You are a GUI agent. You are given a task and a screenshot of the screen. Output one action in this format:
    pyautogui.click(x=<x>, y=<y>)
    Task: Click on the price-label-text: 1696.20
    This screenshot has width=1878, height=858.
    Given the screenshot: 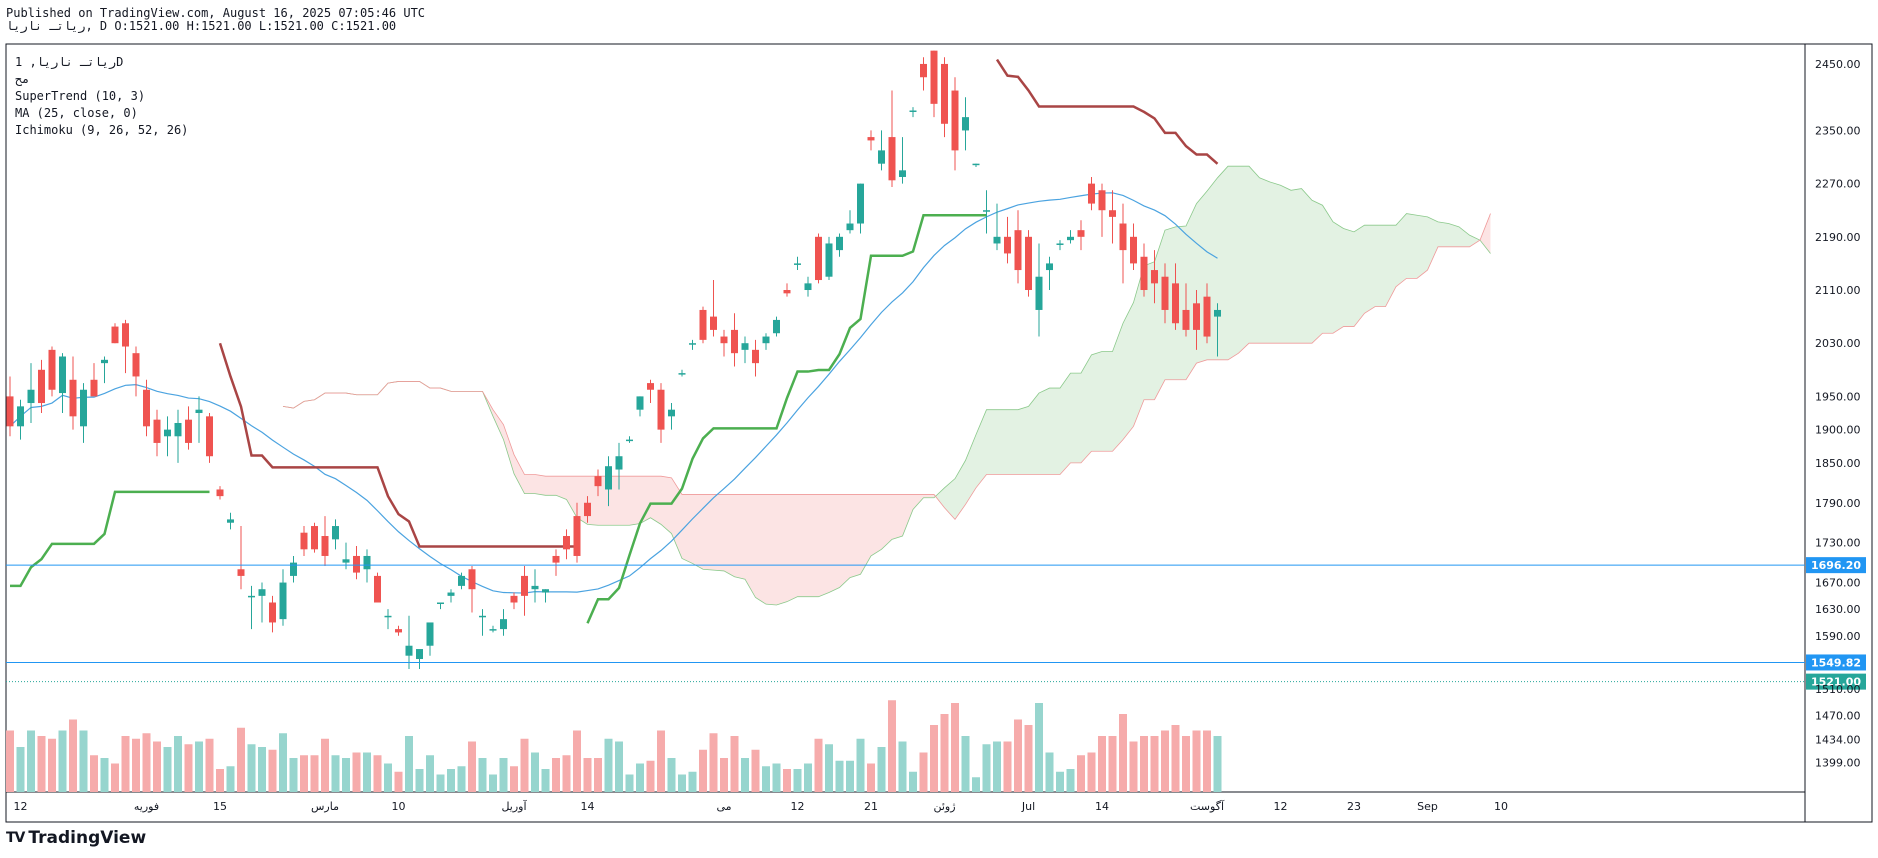 What is the action you would take?
    pyautogui.click(x=1836, y=565)
    